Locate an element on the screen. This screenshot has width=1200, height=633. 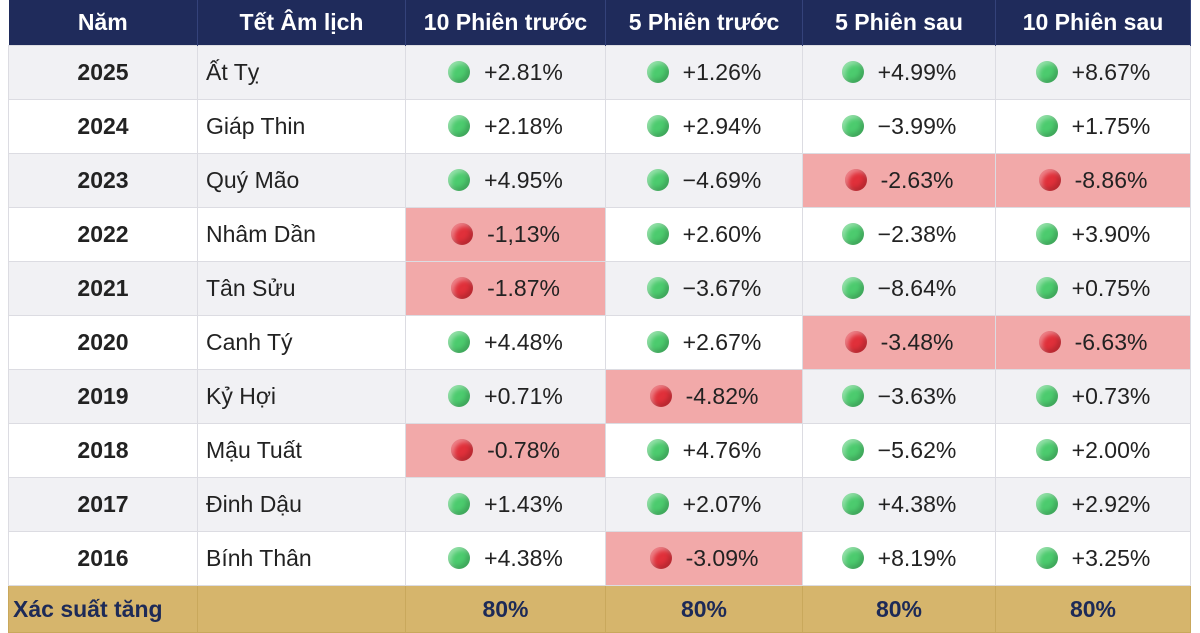
table-row: 2016 Bính Thân +4.38% -3.09% +8.19% +3.25% is located at coordinates (599, 558).